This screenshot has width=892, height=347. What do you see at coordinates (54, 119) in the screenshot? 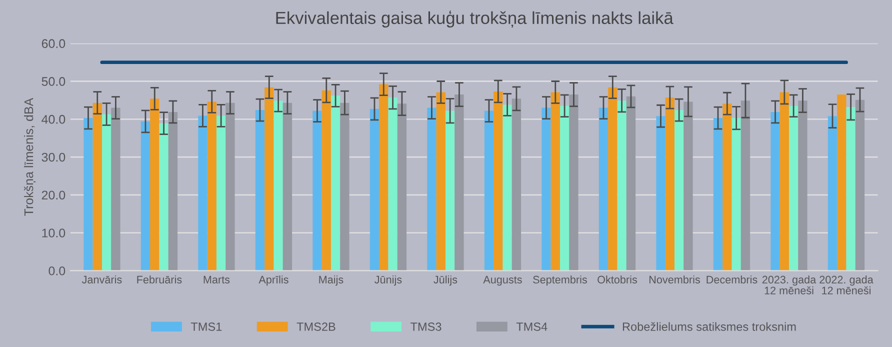
I see `y-tick-label: 40.0` at bounding box center [54, 119].